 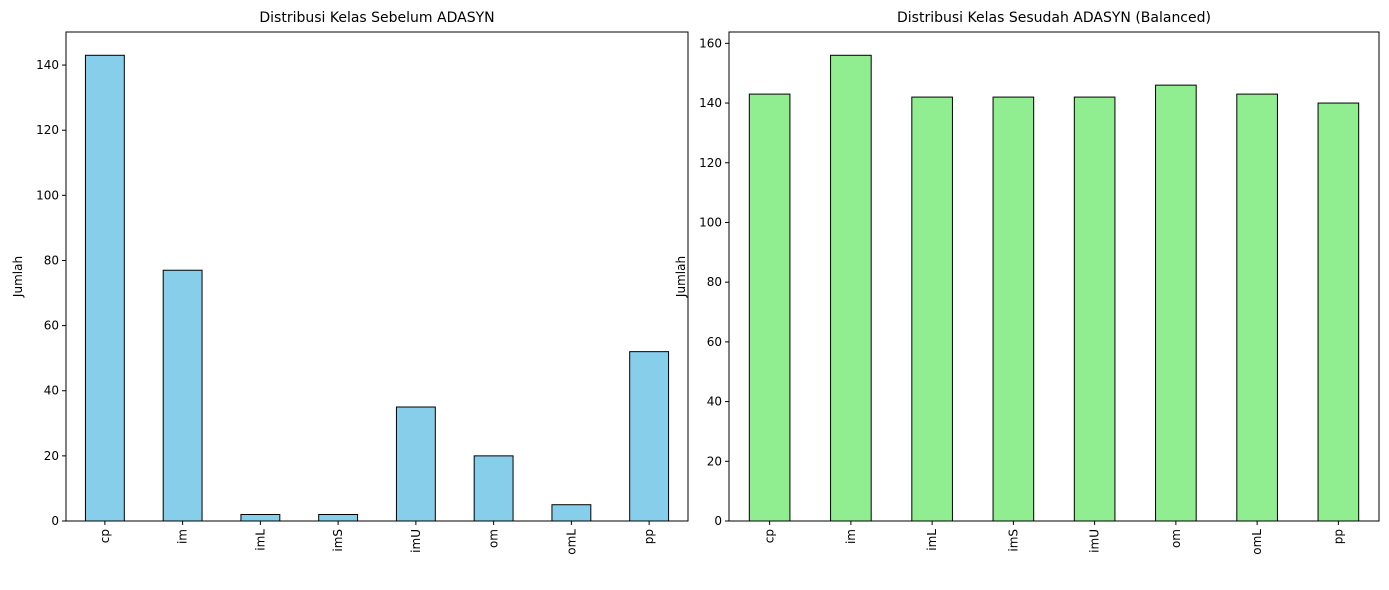 What do you see at coordinates (376, 18) in the screenshot?
I see `chart-title: Distribusi Kelas Sebelum ADASYN` at bounding box center [376, 18].